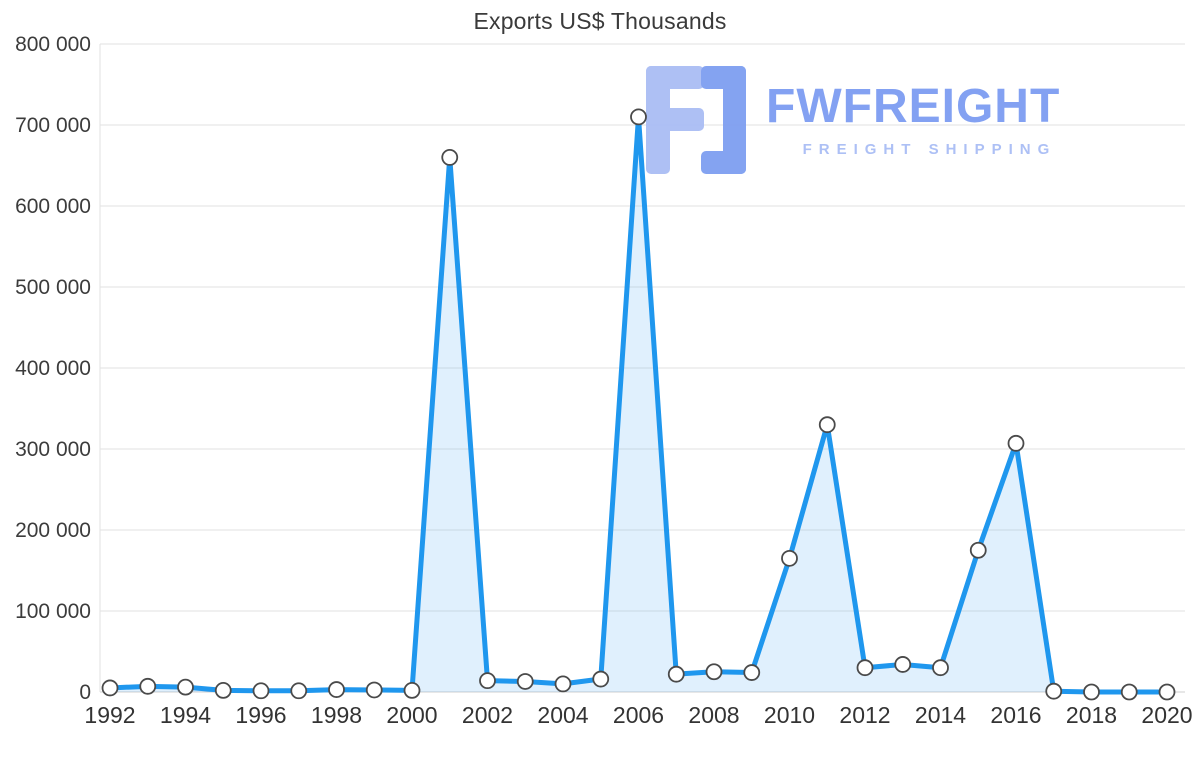 This screenshot has height=763, width=1200. What do you see at coordinates (600, 21) in the screenshot?
I see `chart-title: Exports US$ Thousands` at bounding box center [600, 21].